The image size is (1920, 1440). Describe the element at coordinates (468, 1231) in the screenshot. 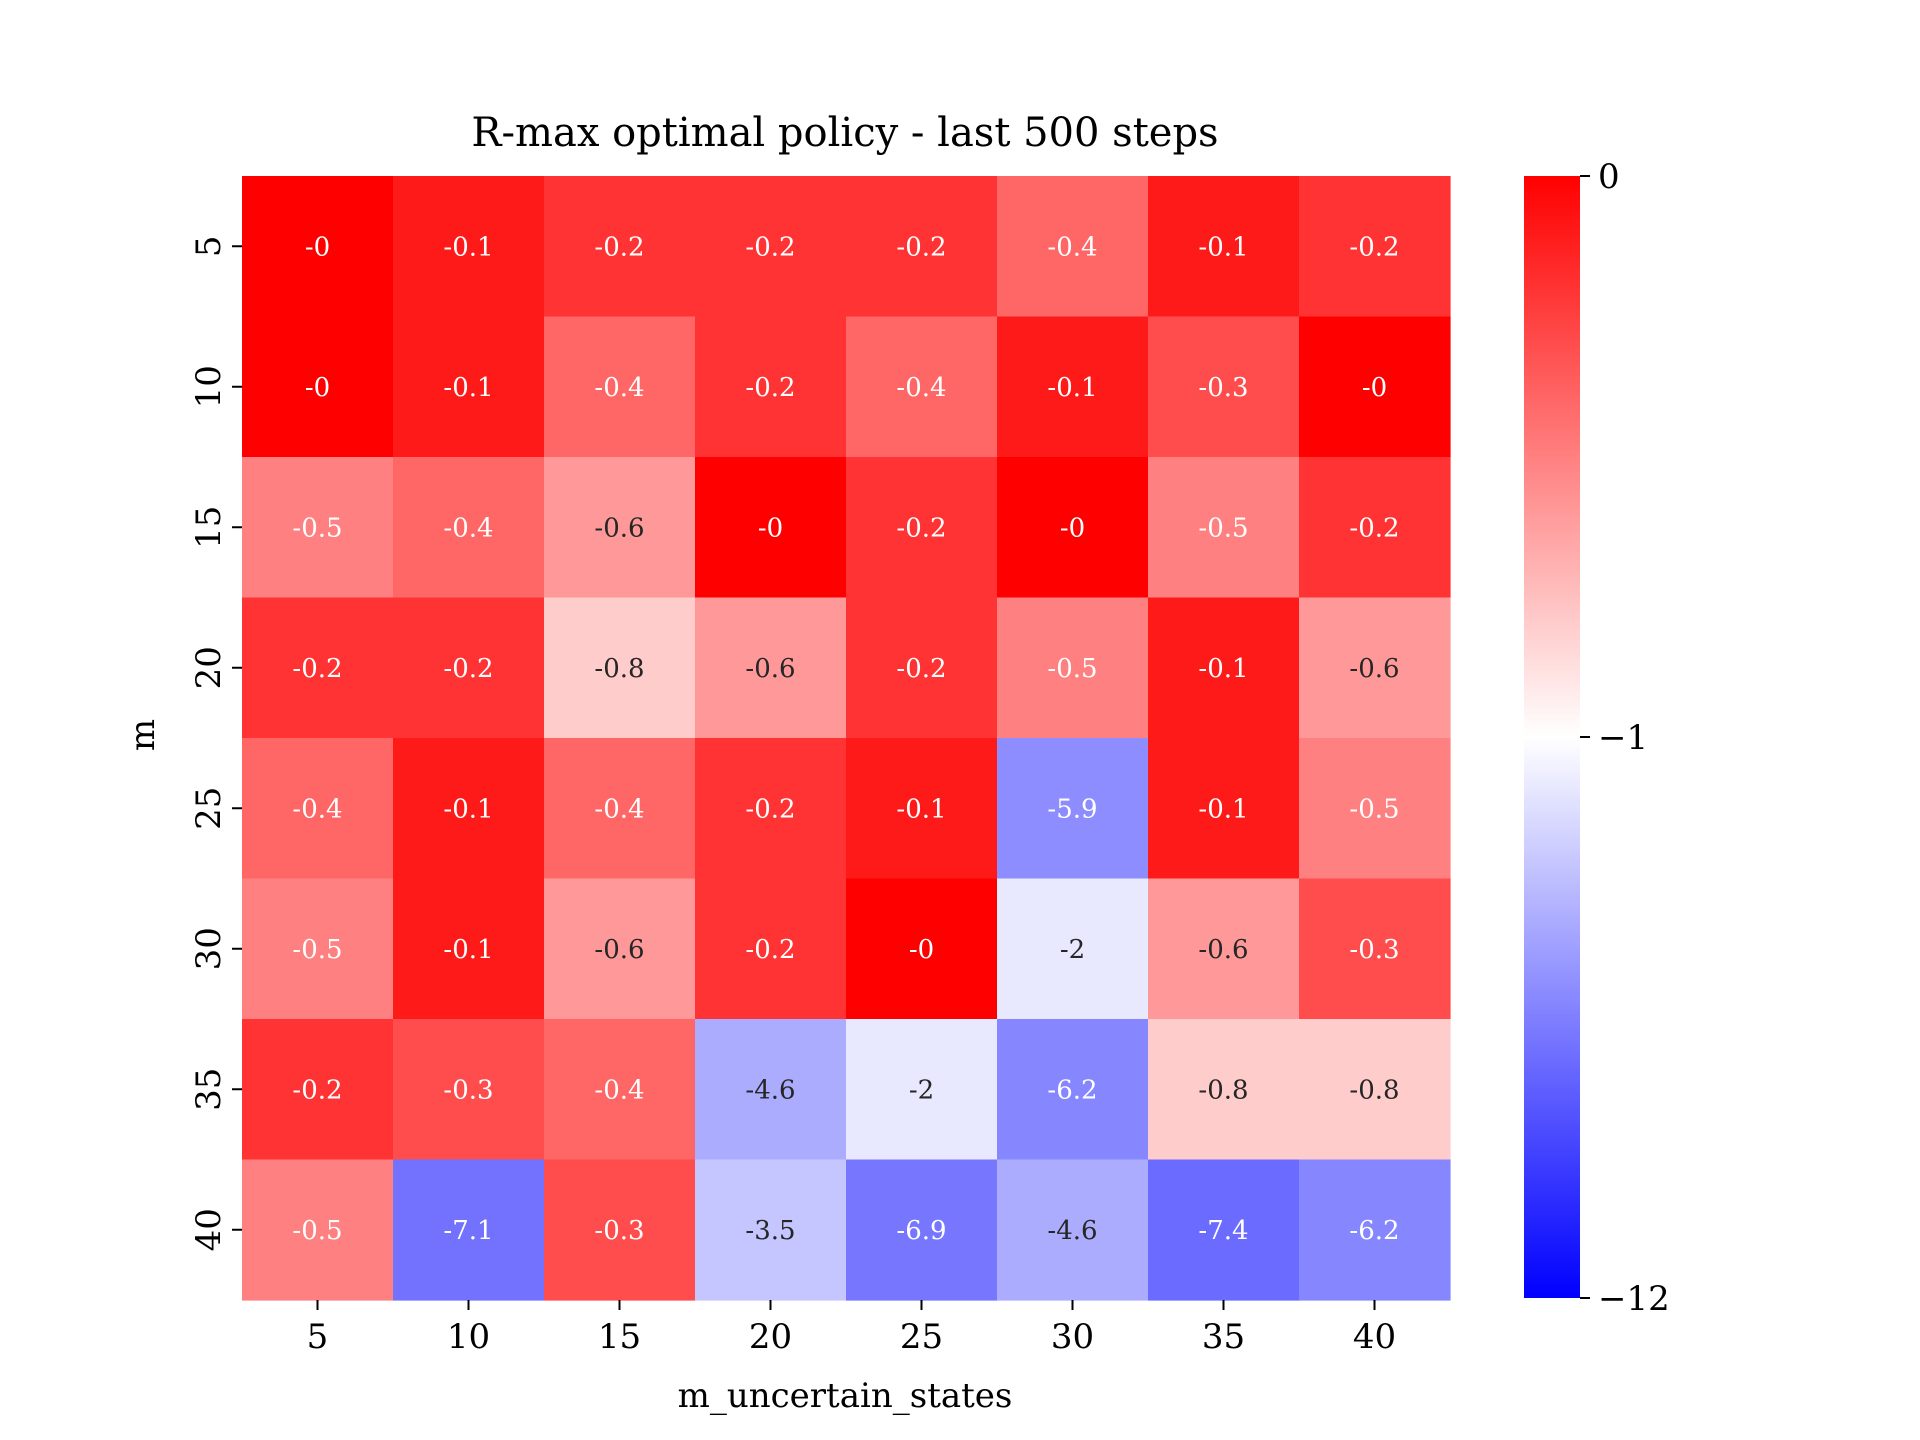

I see `heatmap-cell-label: -7.1` at that location.